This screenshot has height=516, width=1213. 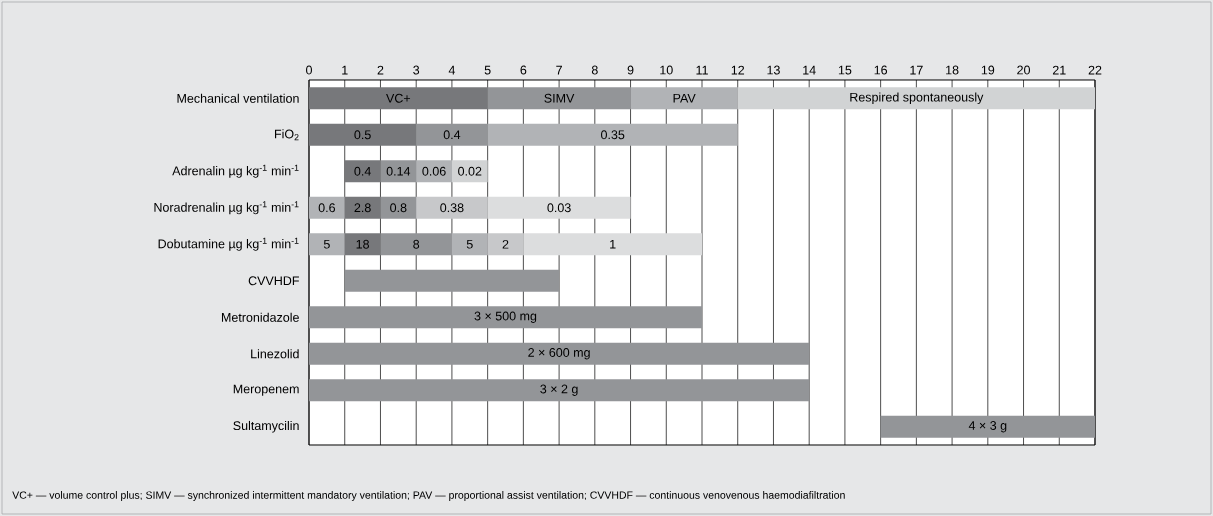 What do you see at coordinates (452, 70) in the screenshot?
I see `x-tick-label: 4` at bounding box center [452, 70].